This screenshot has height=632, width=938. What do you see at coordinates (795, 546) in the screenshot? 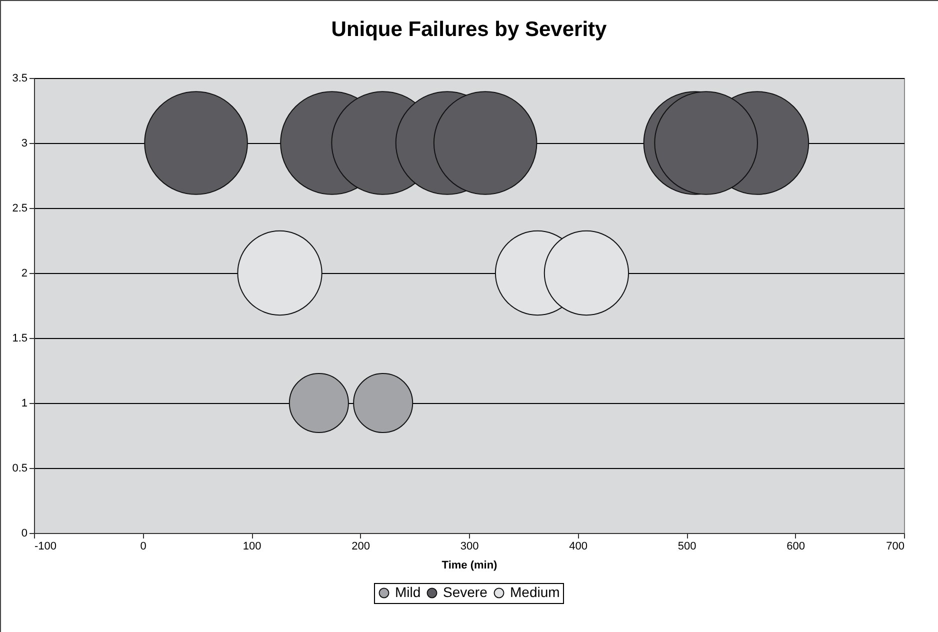
I see `x-tick-label: 600` at bounding box center [795, 546].